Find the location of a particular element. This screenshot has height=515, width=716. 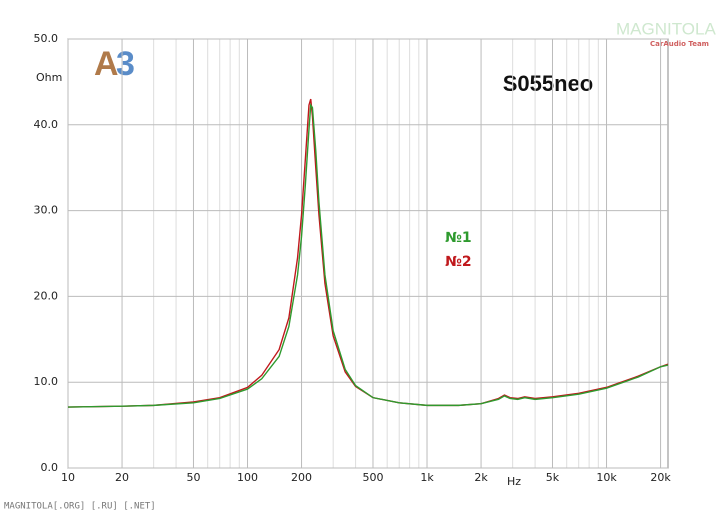

x-tick-label: 20 is located at coordinates (122, 477).